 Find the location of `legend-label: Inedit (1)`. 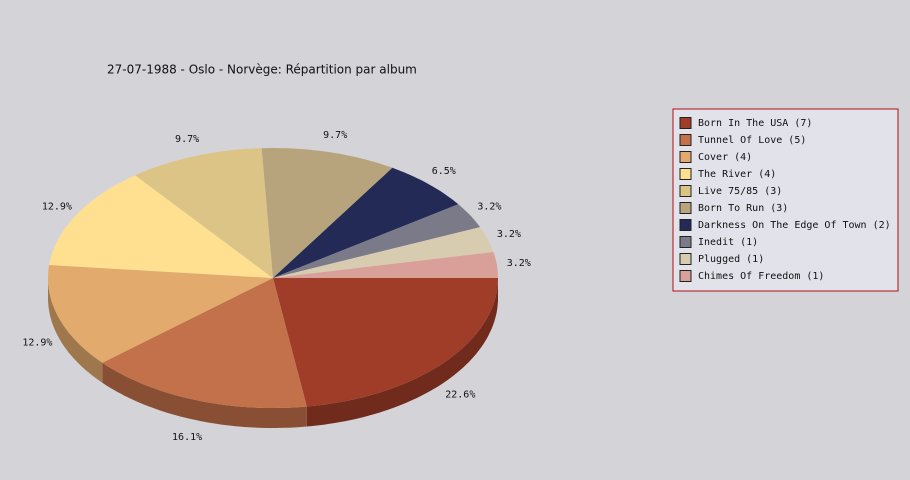

legend-label: Inedit (1) is located at coordinates (728, 242).